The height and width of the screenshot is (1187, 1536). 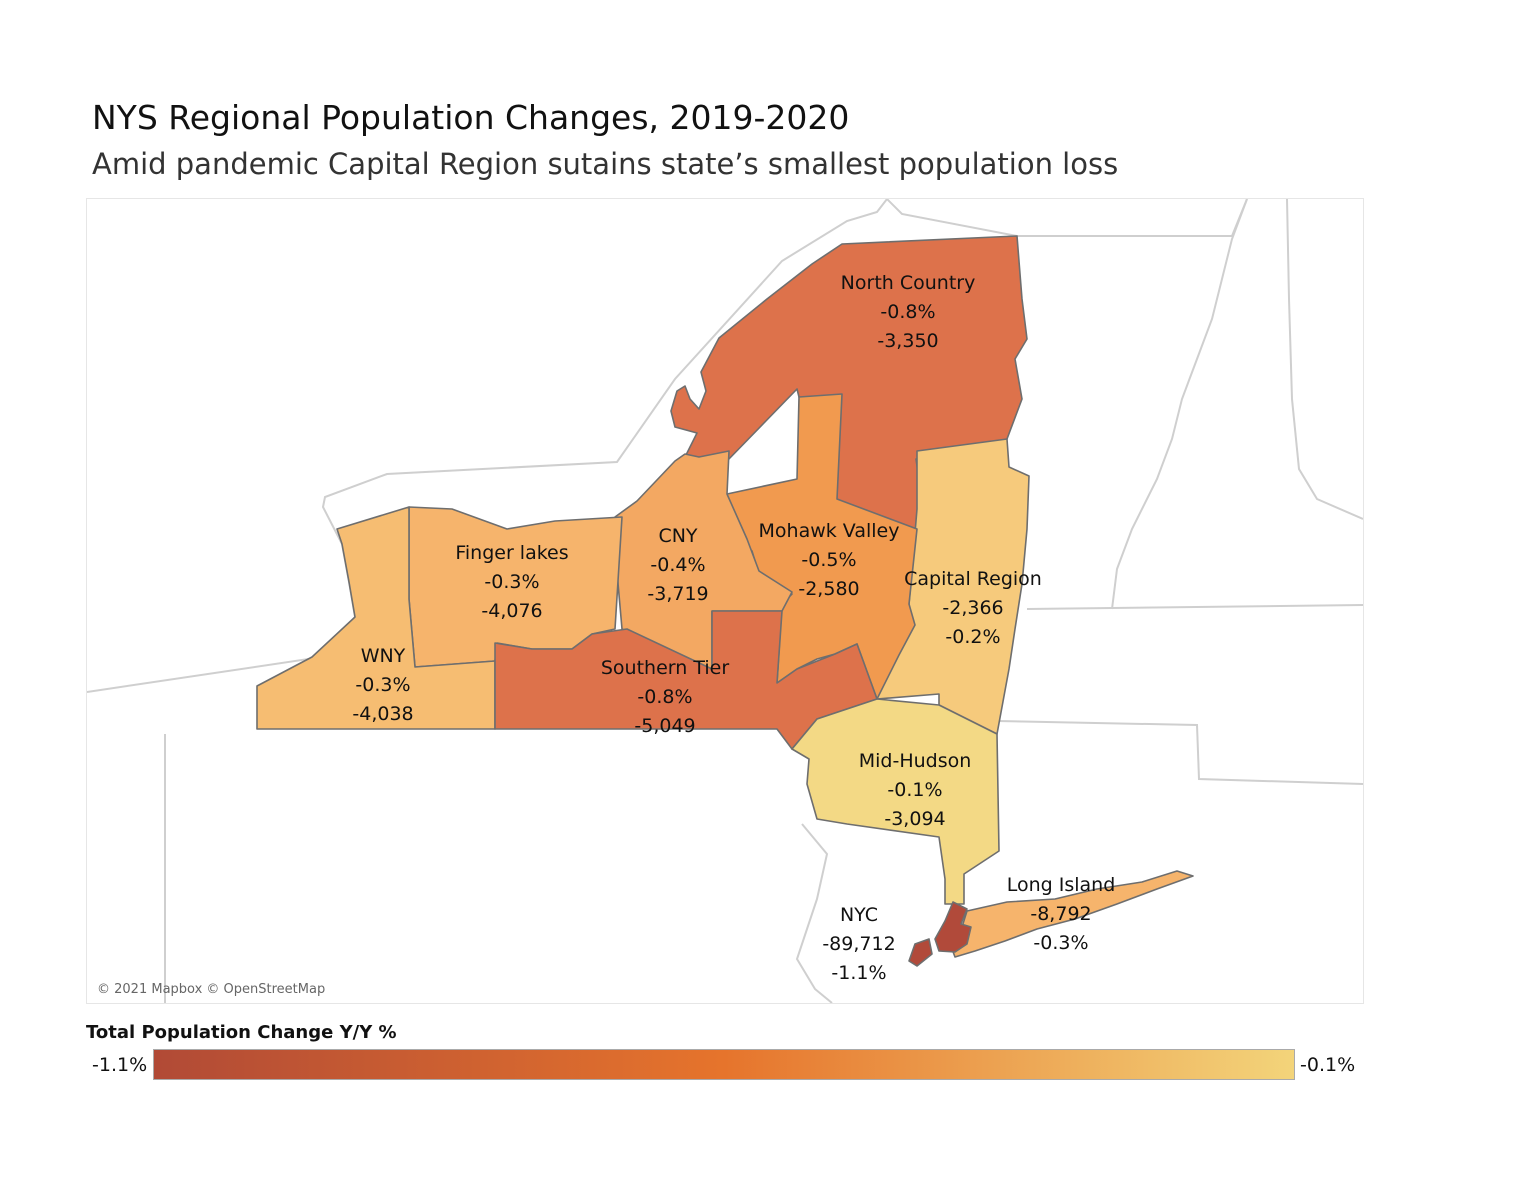 What do you see at coordinates (724, 1064) in the screenshot?
I see `legend-color-ramp` at bounding box center [724, 1064].